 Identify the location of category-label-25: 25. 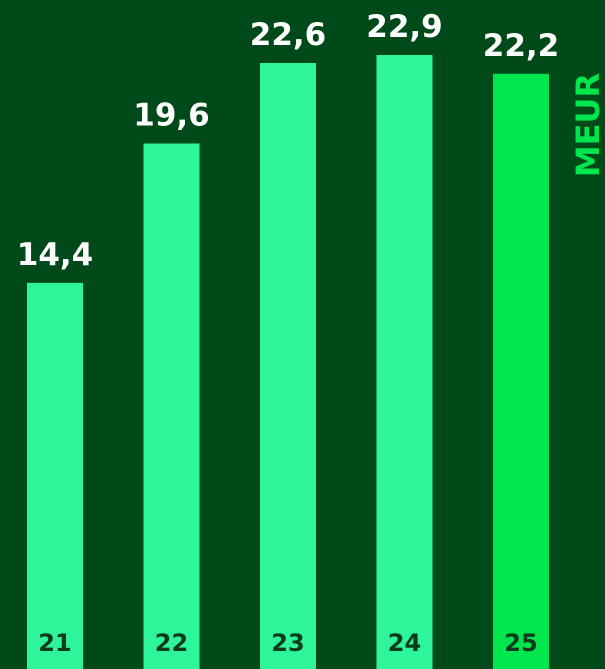
(520, 643).